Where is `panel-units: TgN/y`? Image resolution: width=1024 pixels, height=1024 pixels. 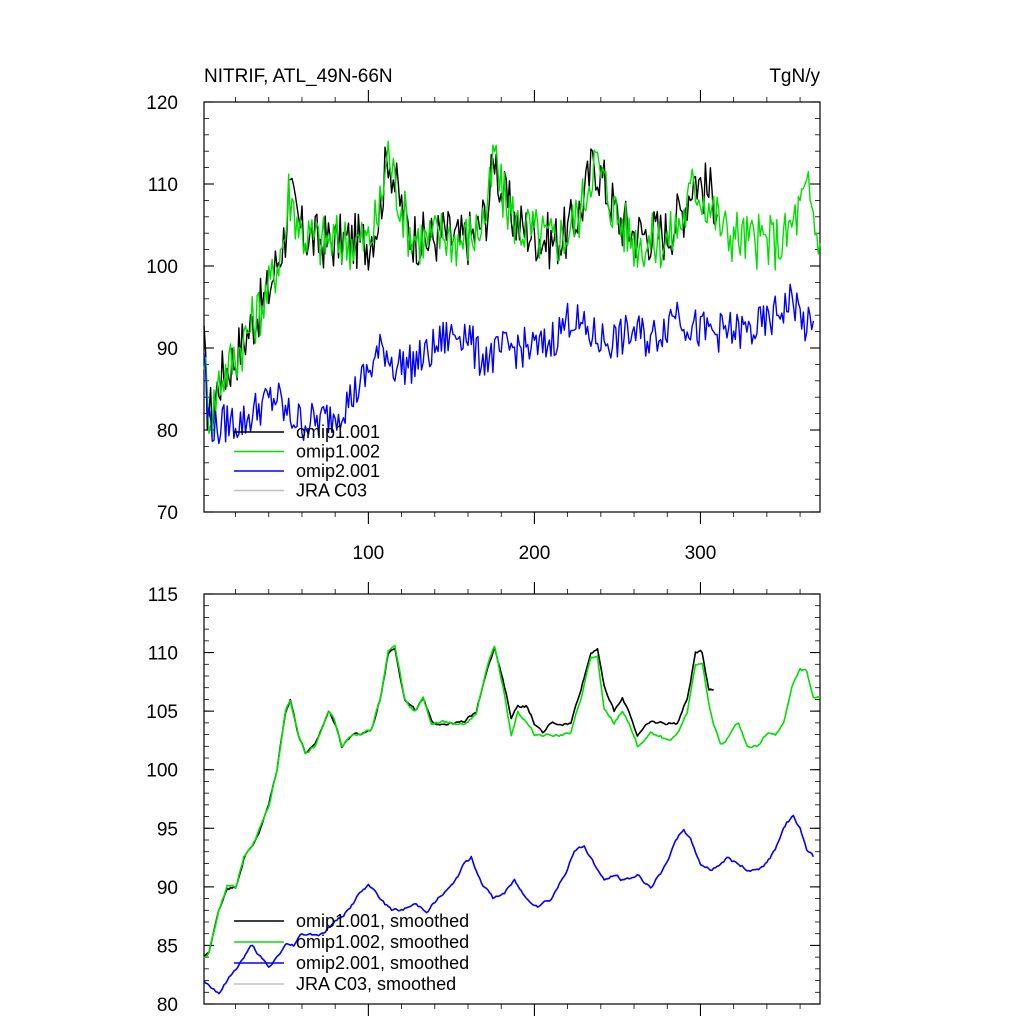
panel-units: TgN/y is located at coordinates (794, 76).